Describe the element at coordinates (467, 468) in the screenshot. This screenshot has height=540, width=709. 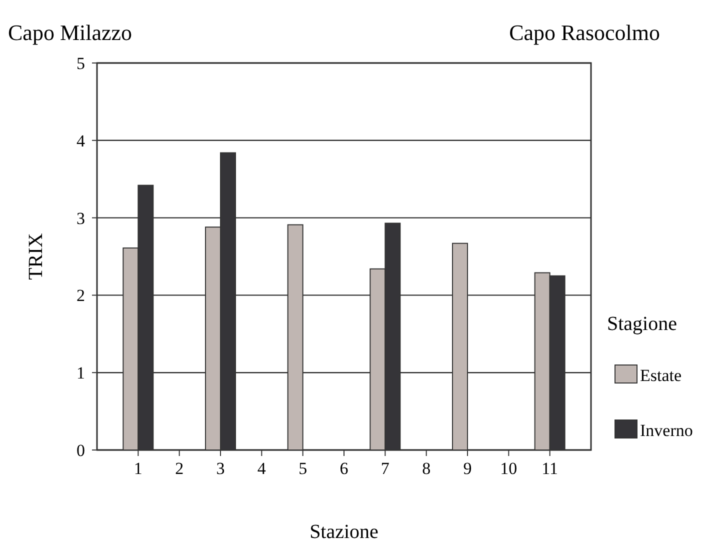
I see `x-tick-label: 9` at that location.